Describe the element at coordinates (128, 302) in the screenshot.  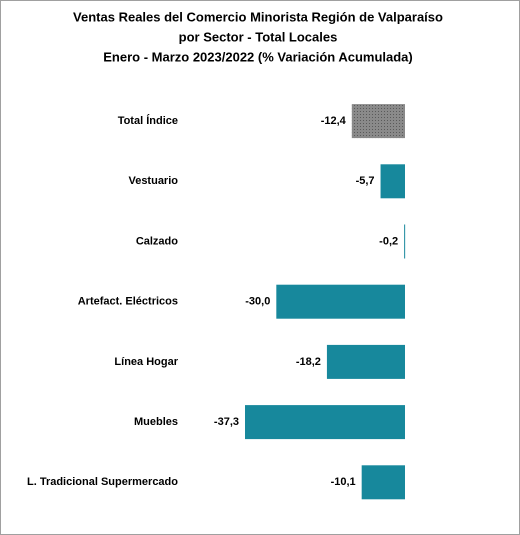
I see `category-label: Artefact. Eléctricos` at that location.